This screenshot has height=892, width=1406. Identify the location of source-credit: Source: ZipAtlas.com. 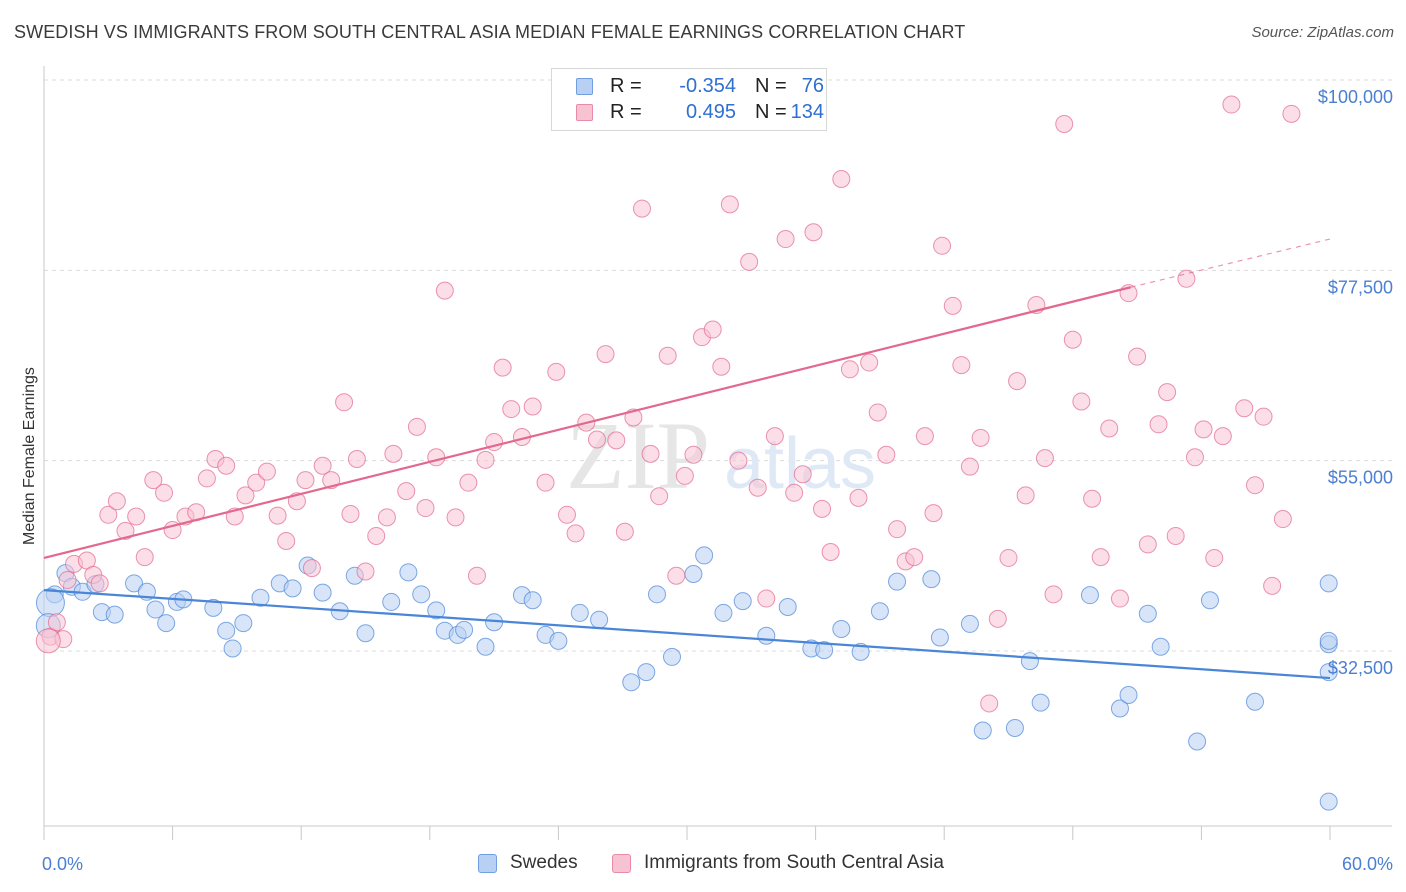
(1322, 32).